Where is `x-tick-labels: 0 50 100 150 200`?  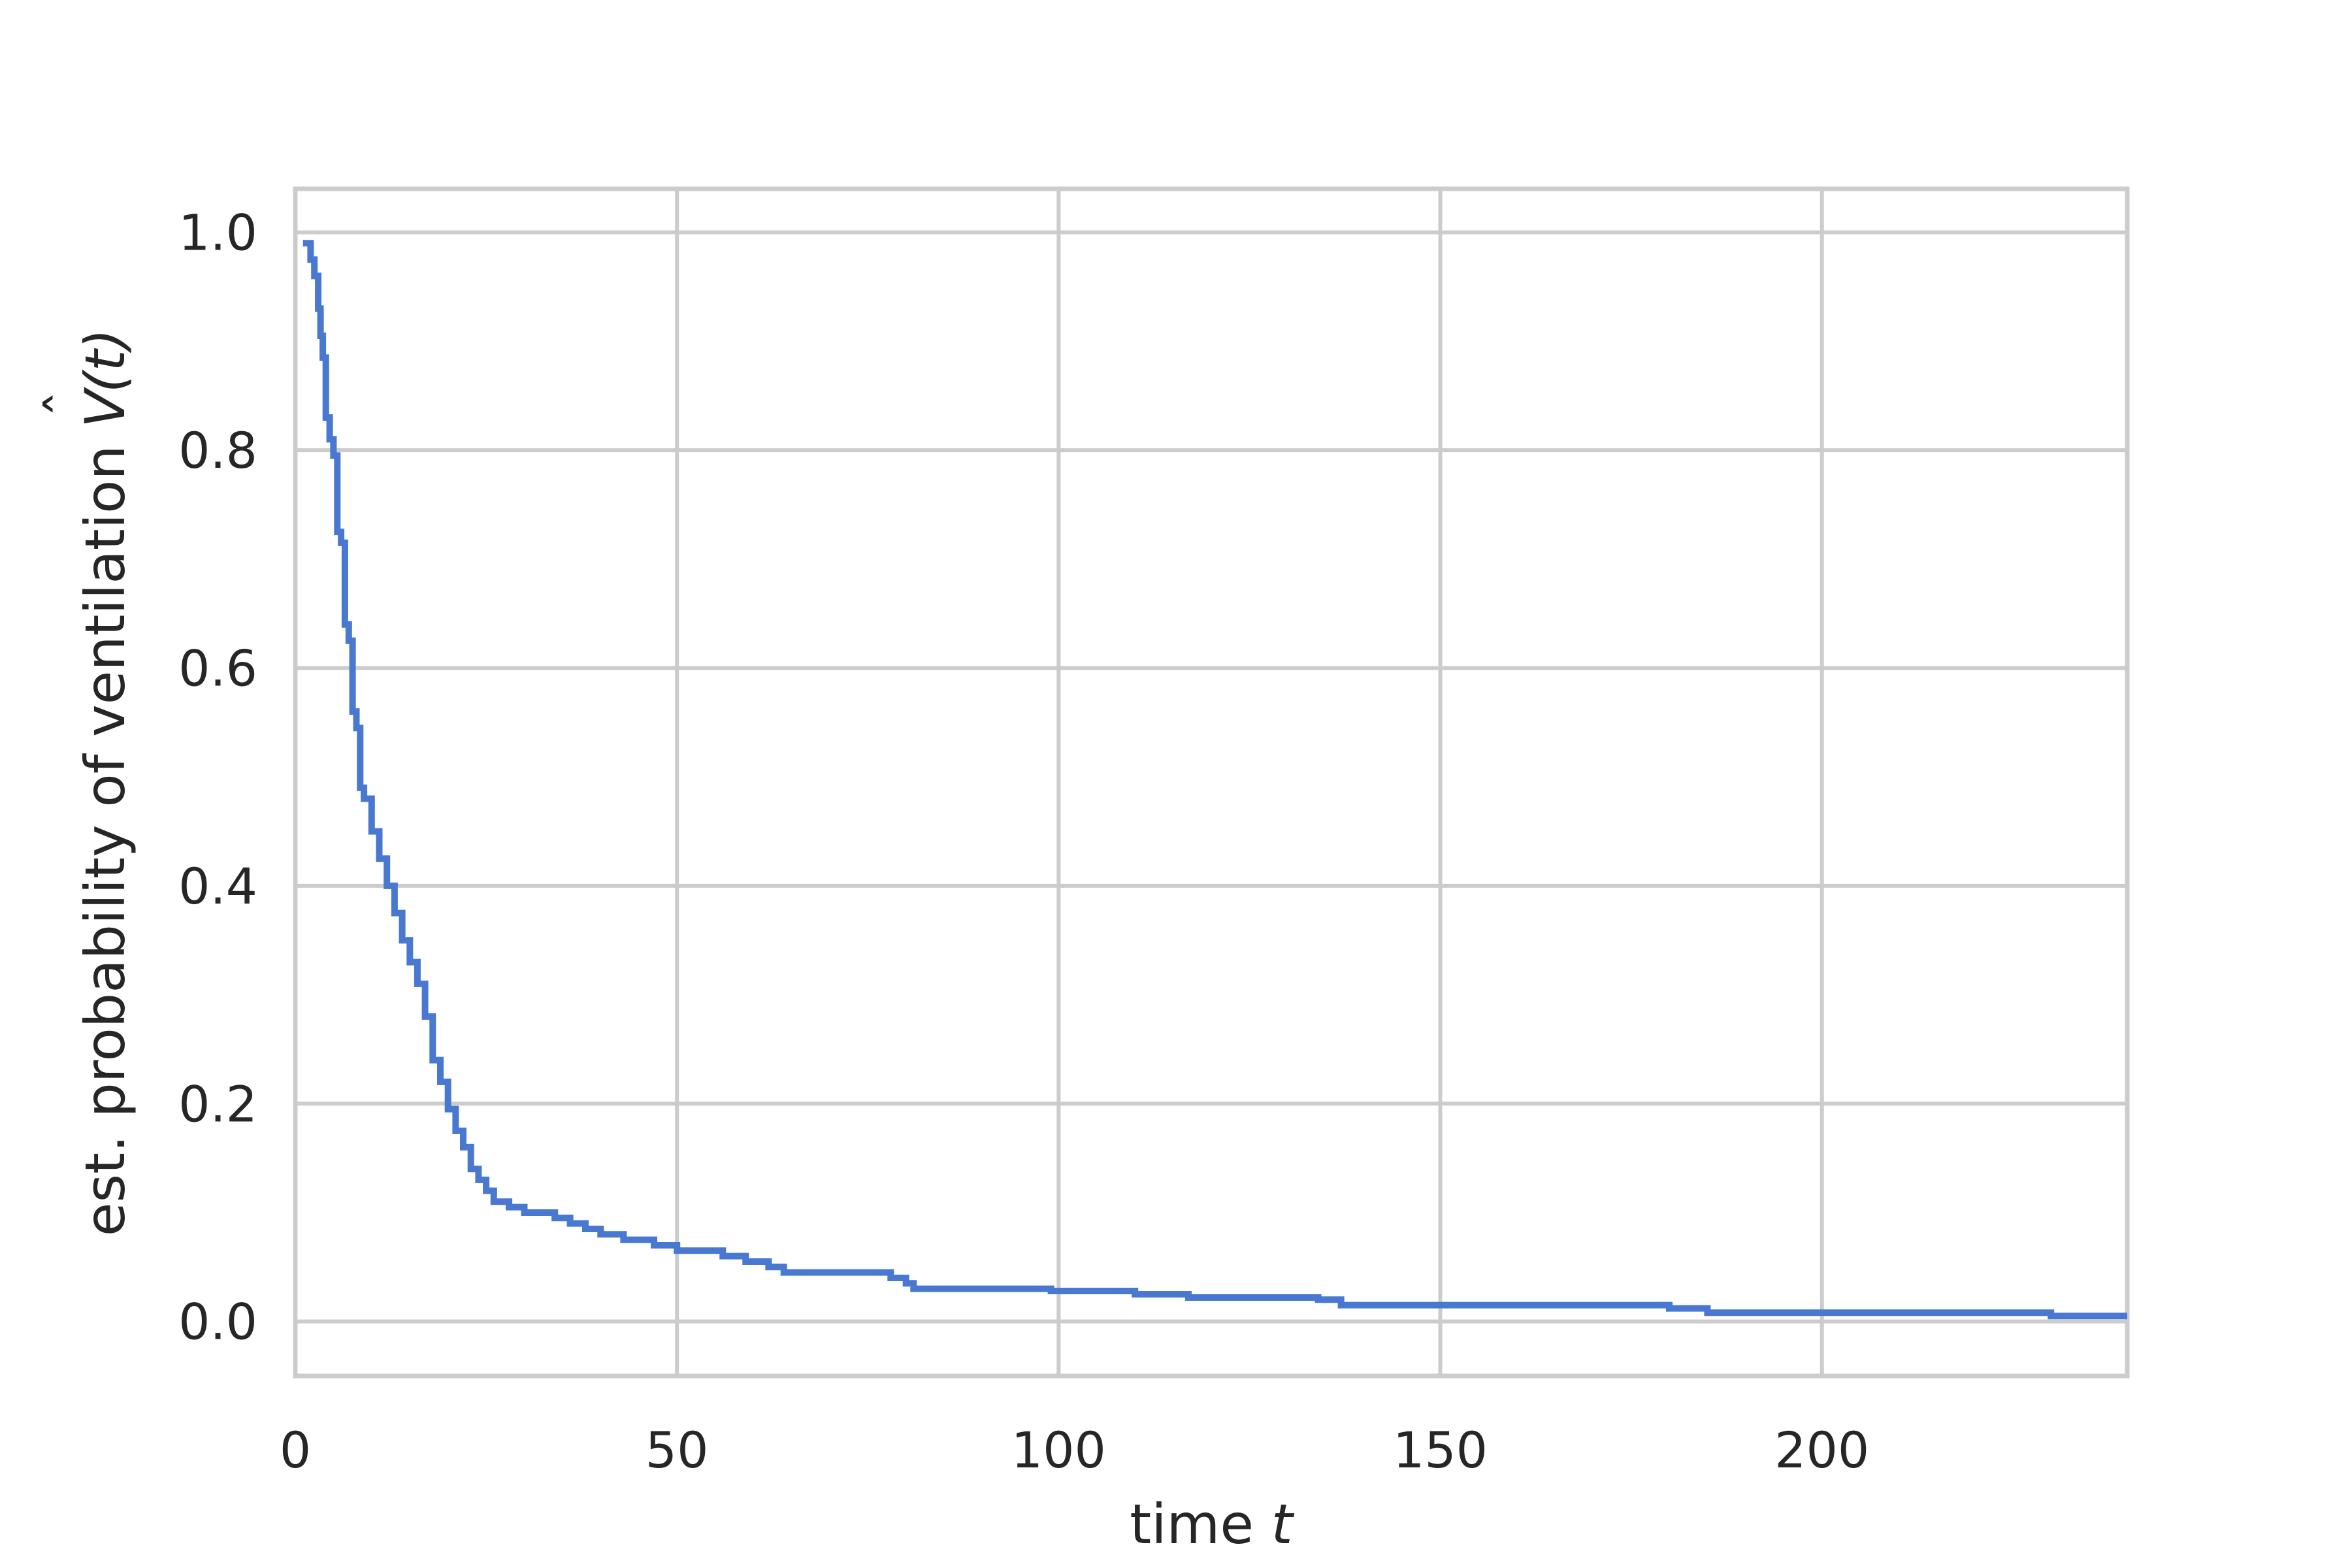 x-tick-labels: 0 50 100 150 200 is located at coordinates (1074, 1450).